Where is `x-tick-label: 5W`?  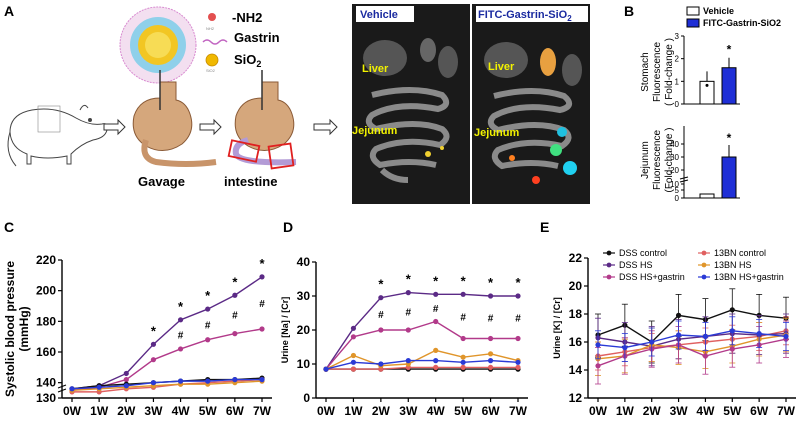
x-tick-label: 5W is located at coordinates (463, 411).